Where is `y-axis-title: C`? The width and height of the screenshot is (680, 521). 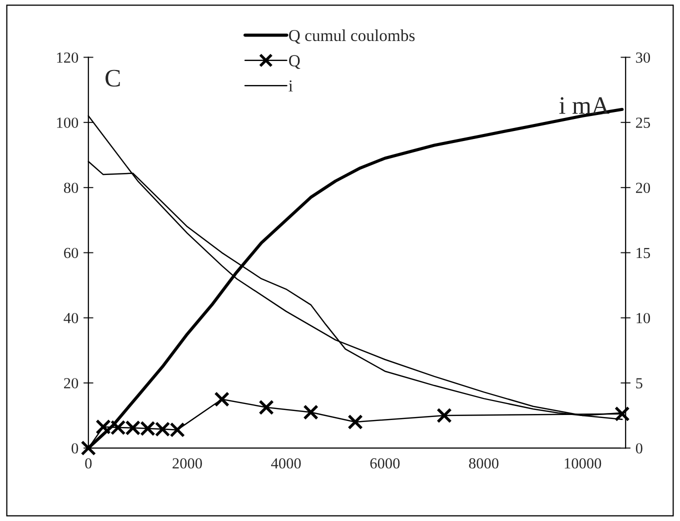
y-axis-title: C is located at coordinates (113, 78).